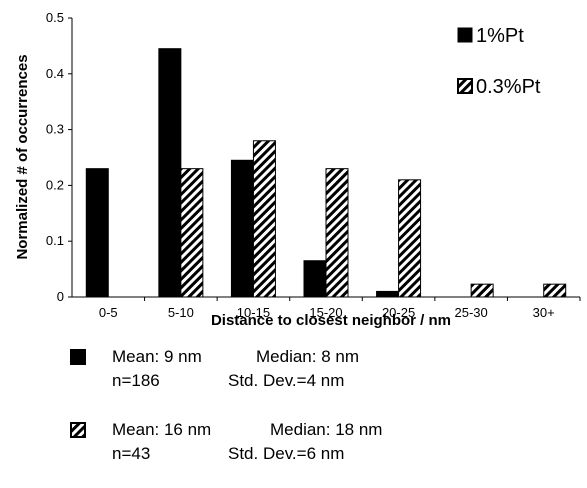  What do you see at coordinates (465, 35) in the screenshot?
I see `legend-swatch-1pt` at bounding box center [465, 35].